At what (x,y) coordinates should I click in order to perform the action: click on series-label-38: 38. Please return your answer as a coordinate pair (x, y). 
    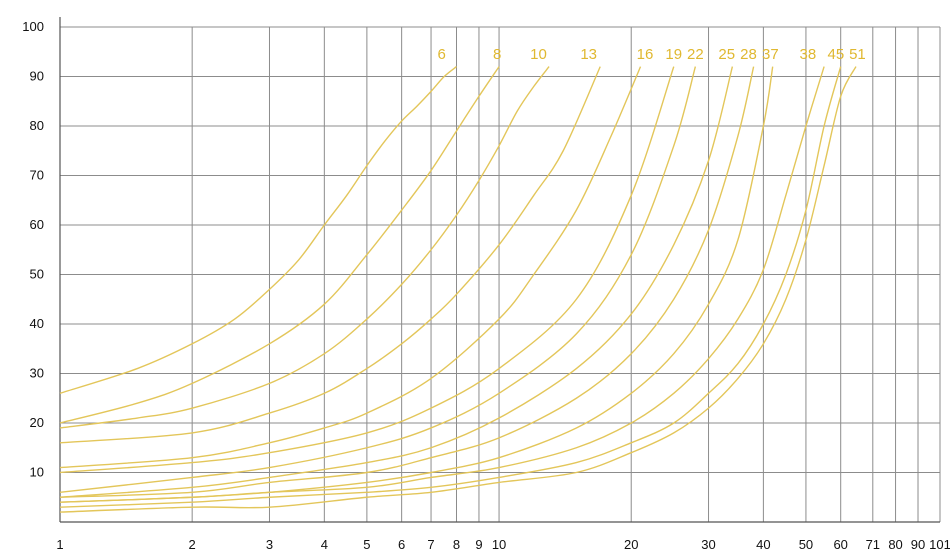
    Looking at the image, I should click on (807, 54).